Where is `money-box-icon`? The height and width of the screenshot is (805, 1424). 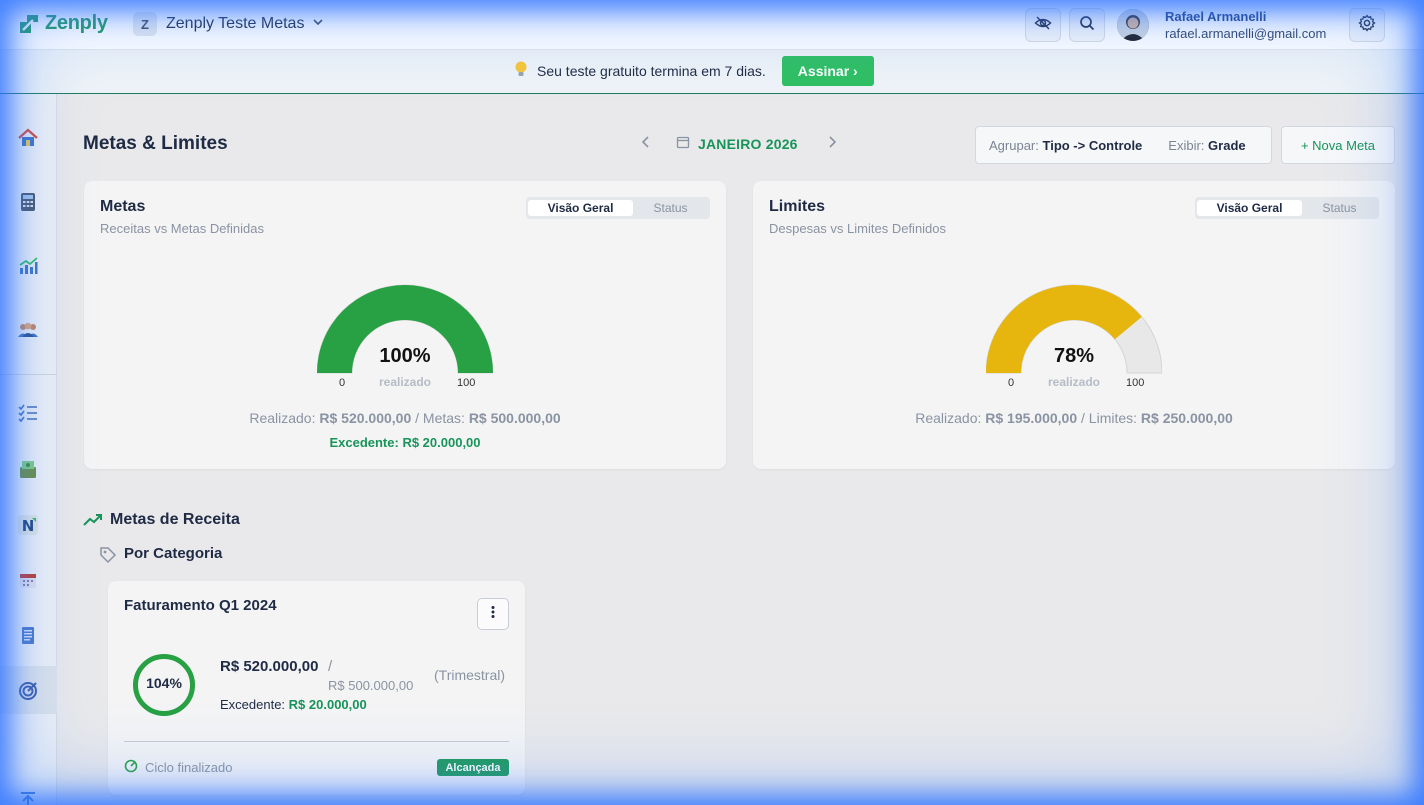 money-box-icon is located at coordinates (28, 469).